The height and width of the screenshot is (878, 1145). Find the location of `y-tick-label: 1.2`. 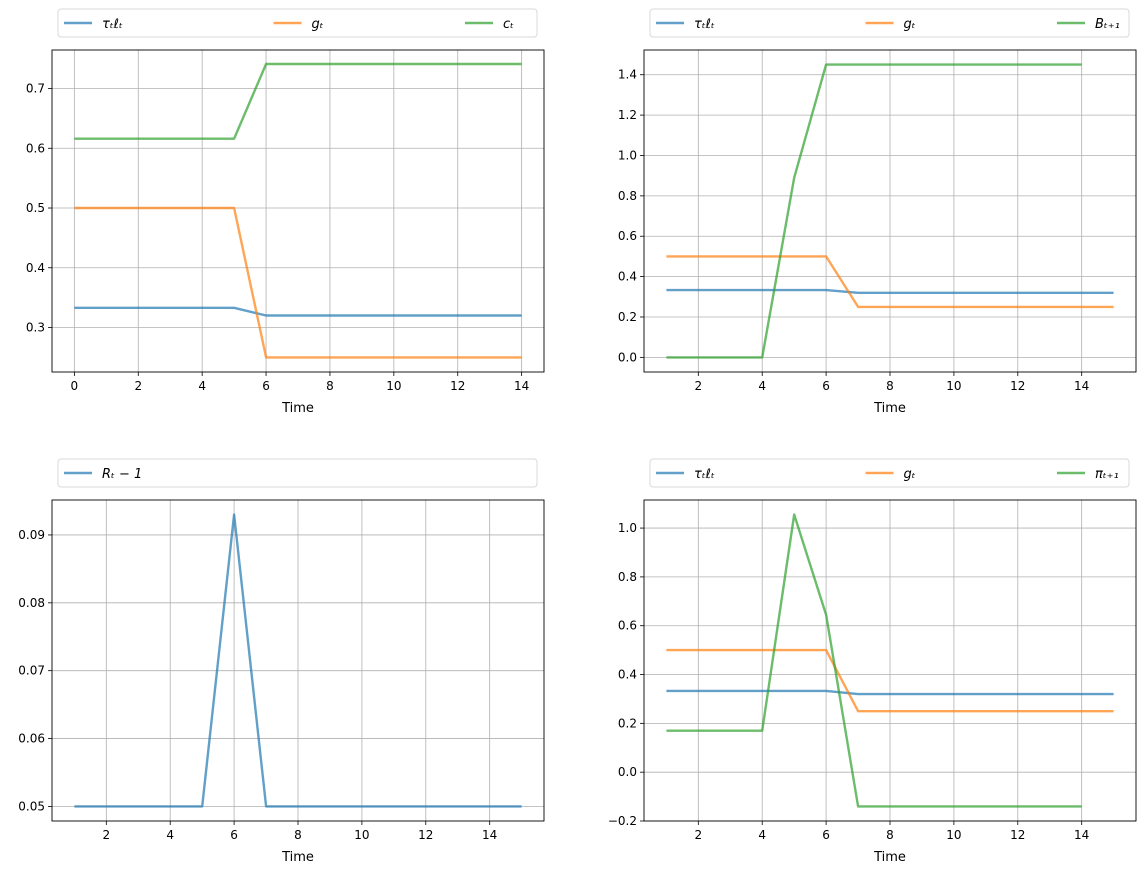

y-tick-label: 1.2 is located at coordinates (627, 115).